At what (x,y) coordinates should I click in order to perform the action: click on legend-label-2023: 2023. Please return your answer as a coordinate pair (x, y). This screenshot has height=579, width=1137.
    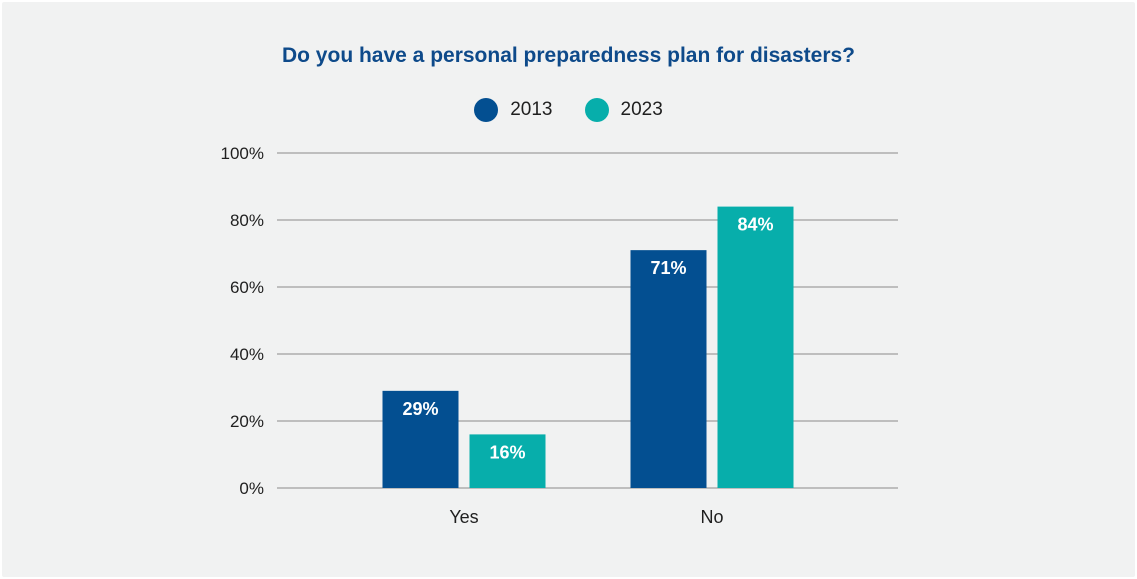
    Looking at the image, I should click on (641, 109).